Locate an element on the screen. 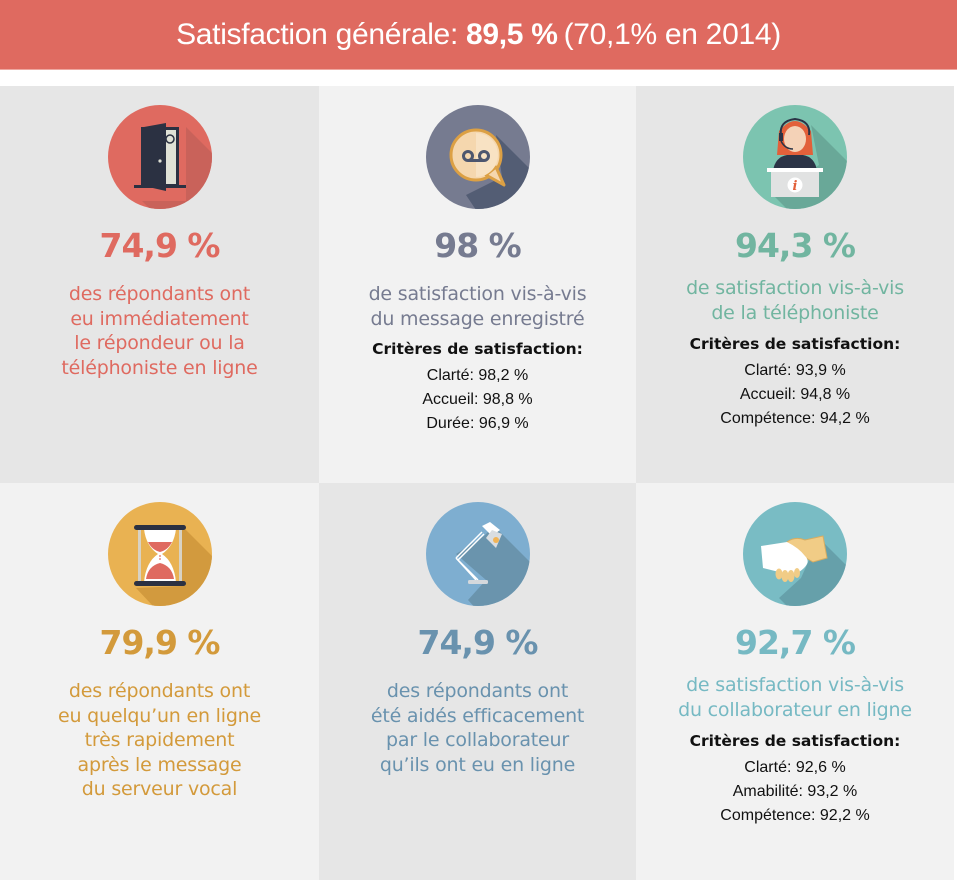  criteria-item: Accueil: 98,8 % is located at coordinates (477, 399).